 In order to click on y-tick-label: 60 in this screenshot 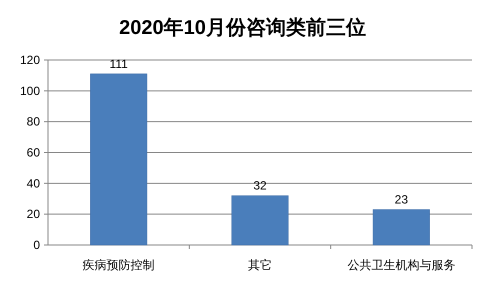, I will do `click(33, 153)`.